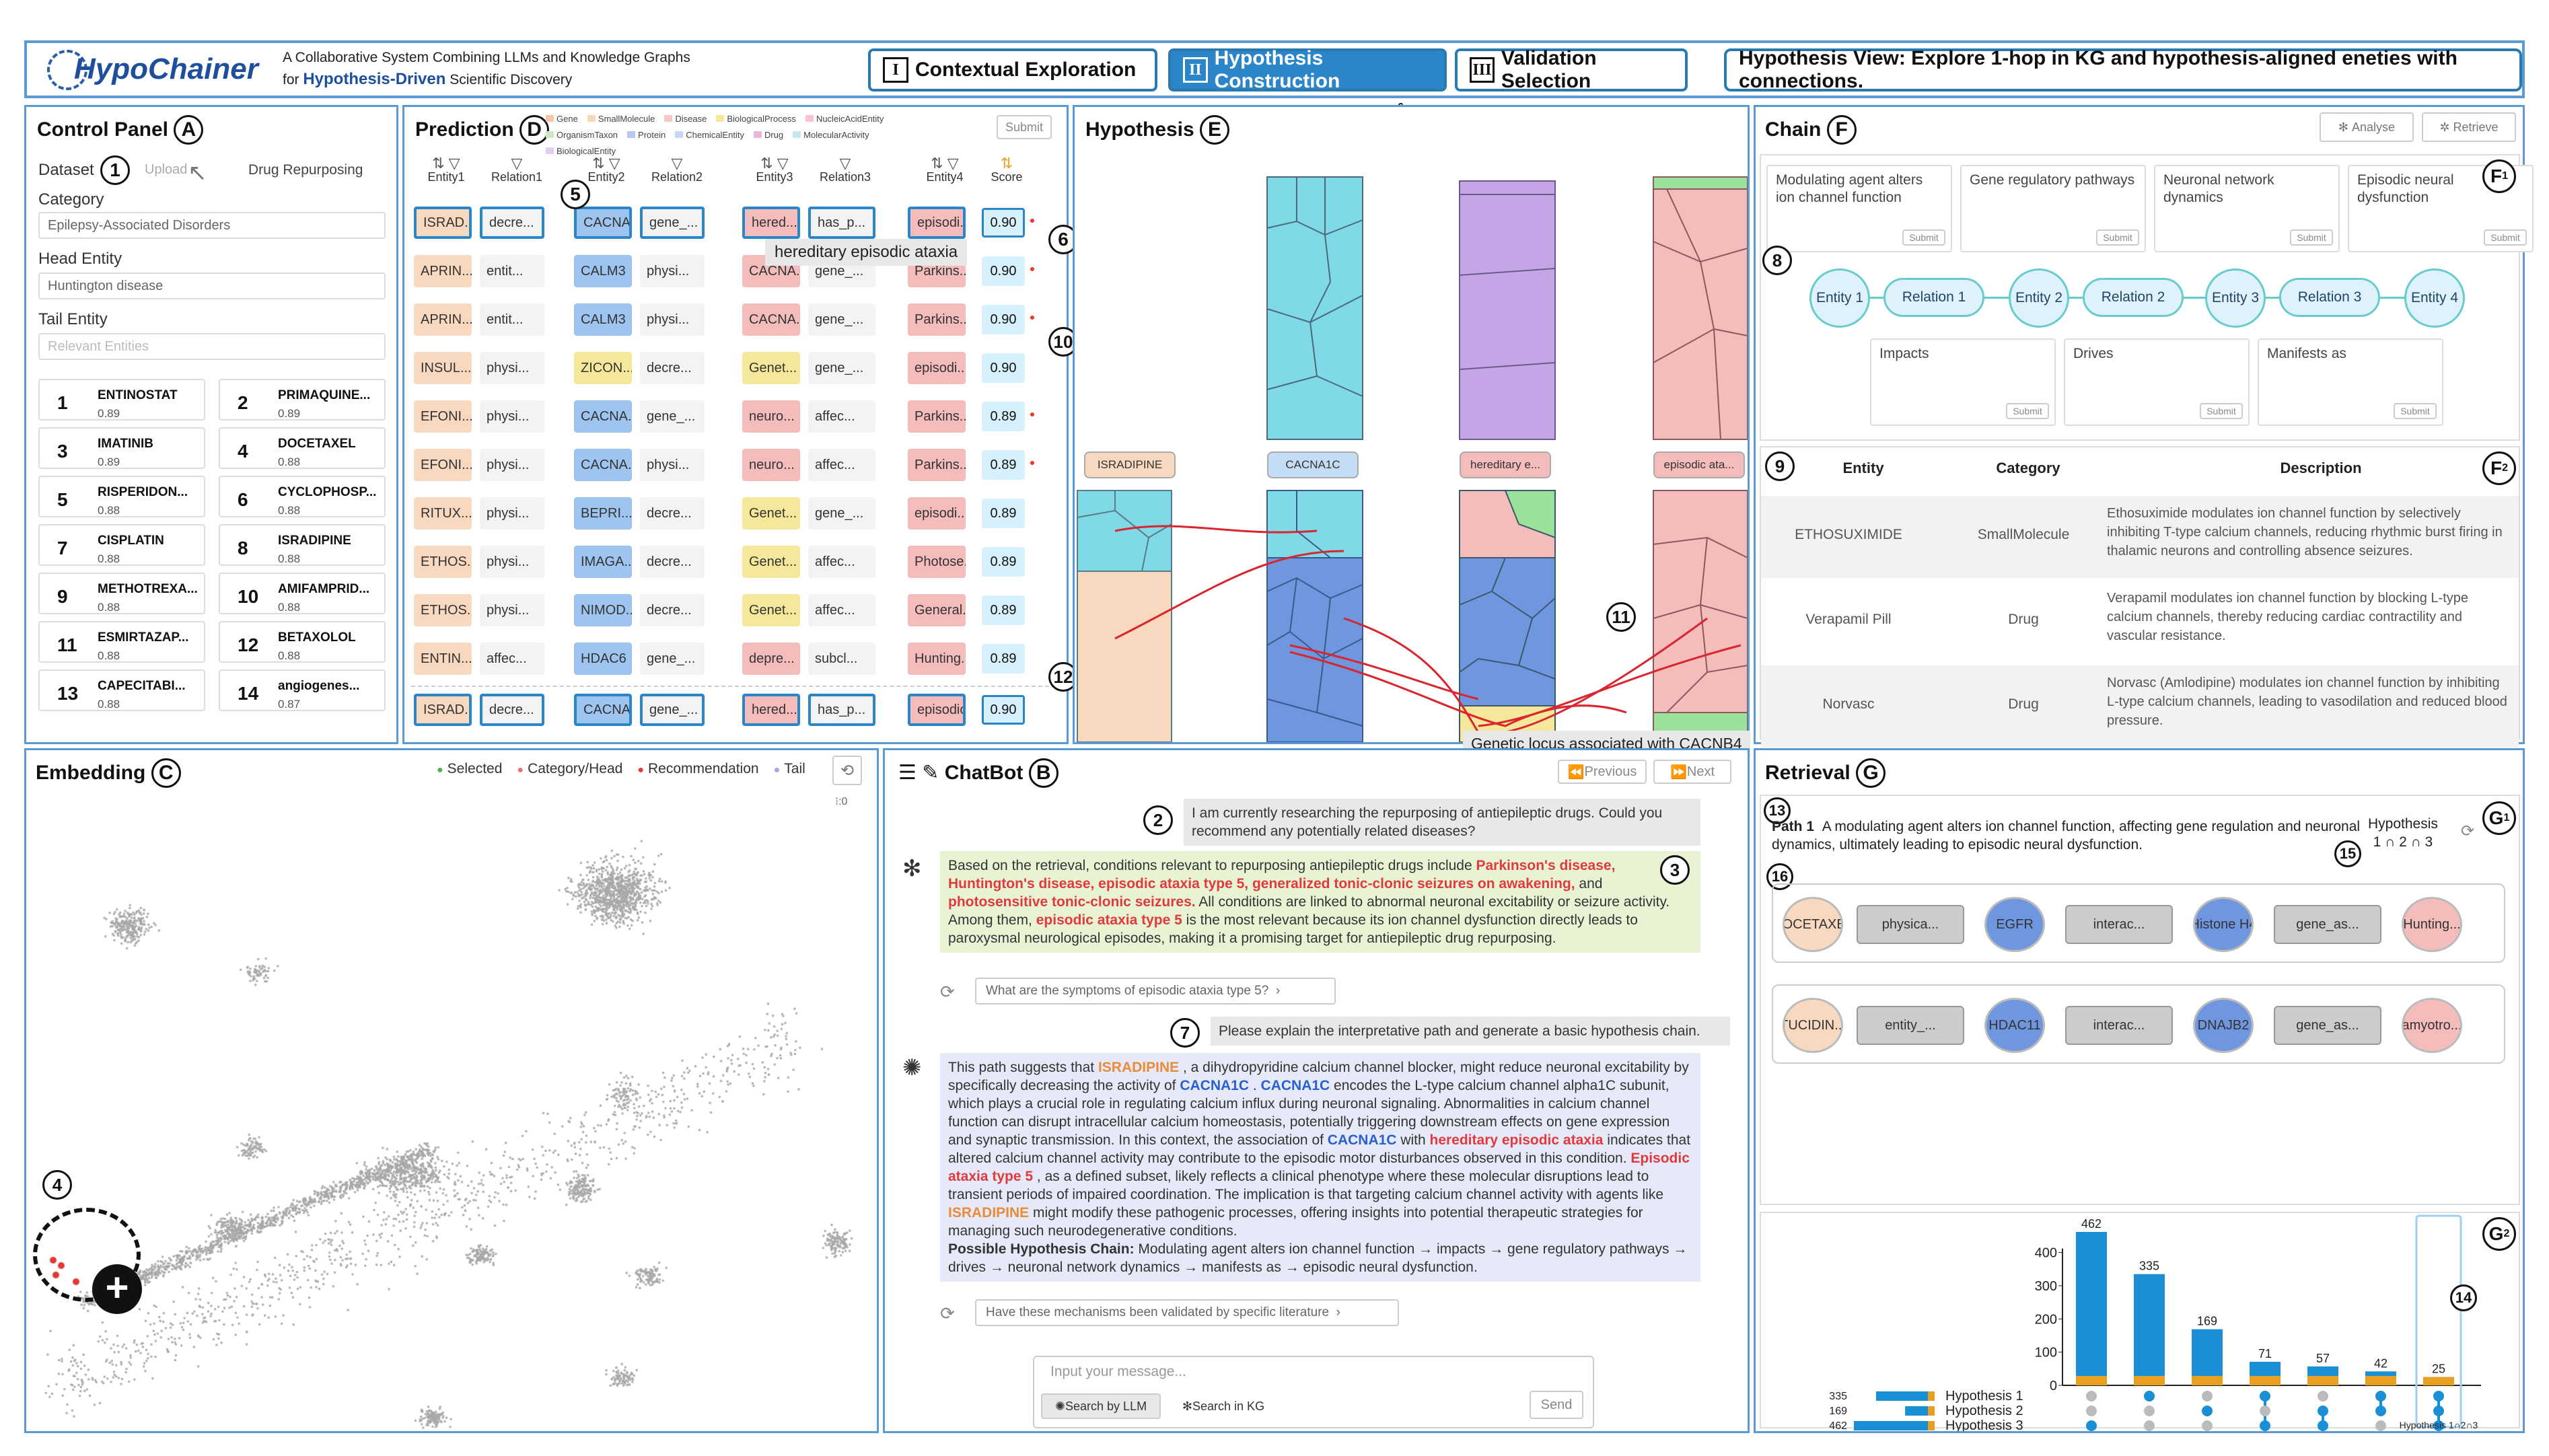 The width and height of the screenshot is (2549, 1456). I want to click on analyse-button: ✻ Analyse, so click(2367, 127).